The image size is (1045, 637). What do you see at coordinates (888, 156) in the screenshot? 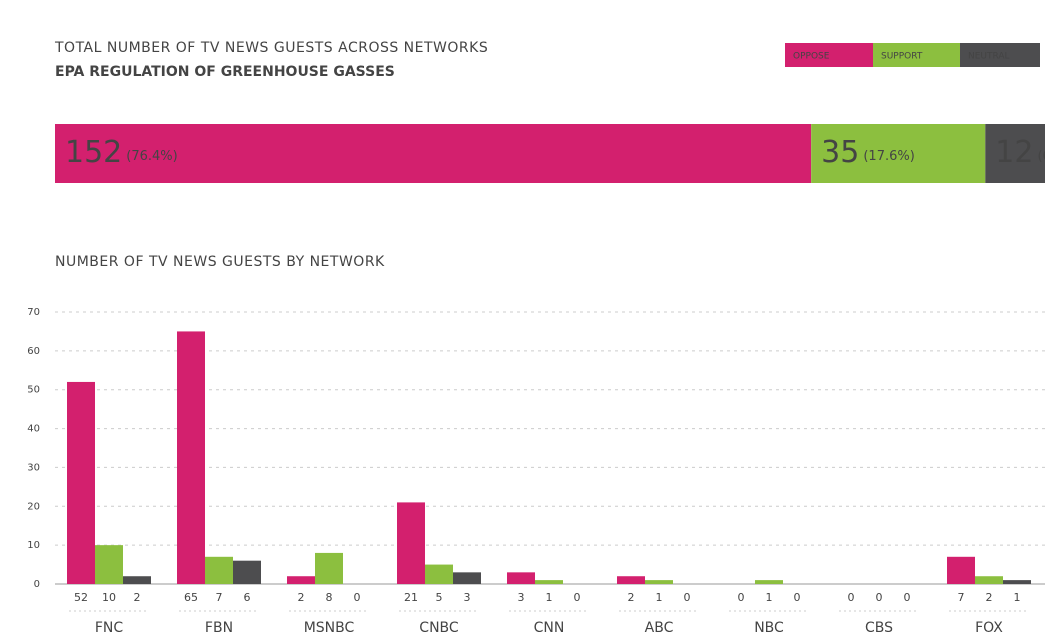
I see `share-label: (17.6%)` at bounding box center [888, 156].